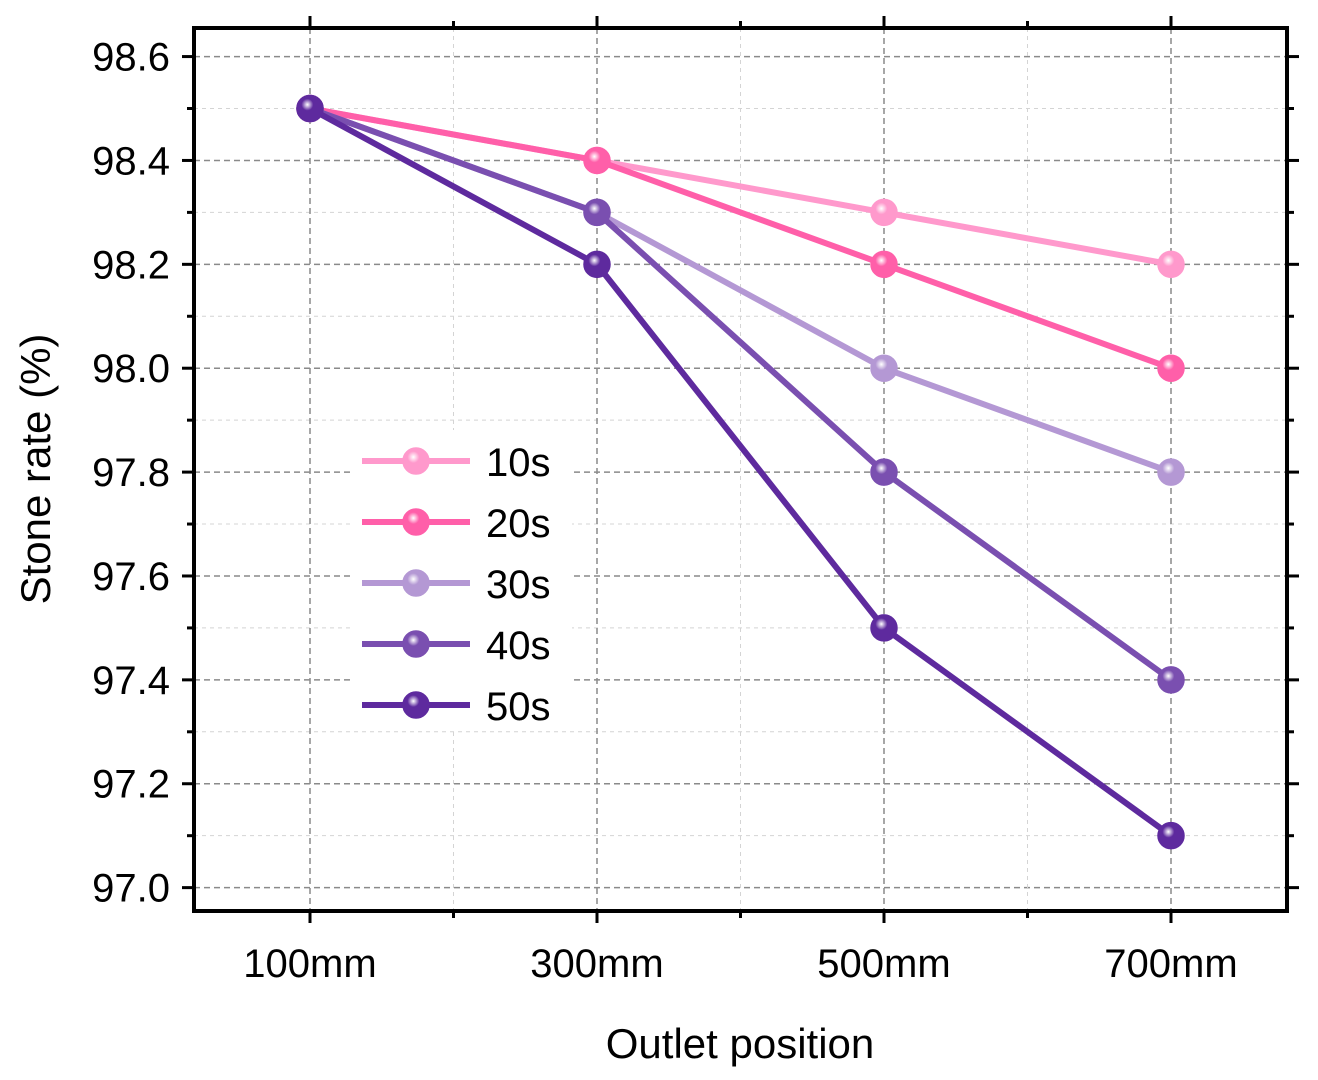 Image resolution: width=1318 pixels, height=1080 pixels. I want to click on y-tick-label: 98.0, so click(131, 369).